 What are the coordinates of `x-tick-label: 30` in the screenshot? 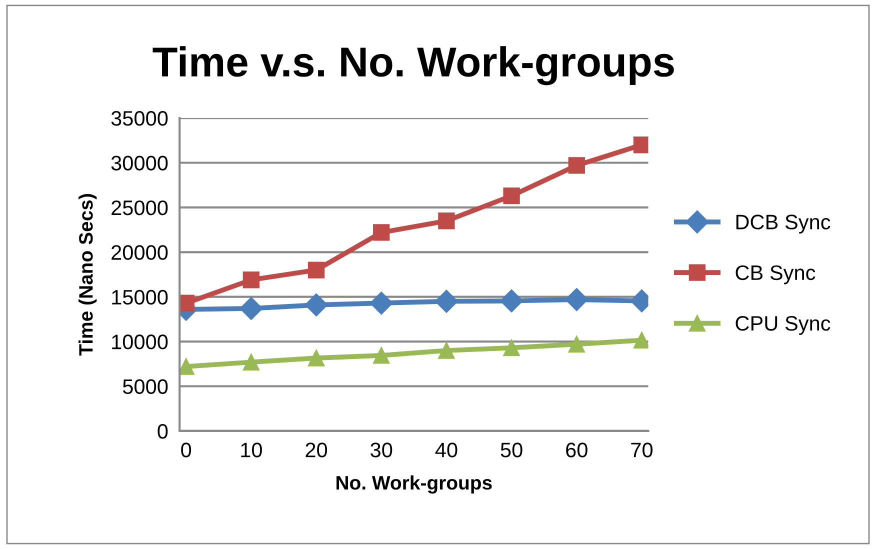 It's located at (381, 450).